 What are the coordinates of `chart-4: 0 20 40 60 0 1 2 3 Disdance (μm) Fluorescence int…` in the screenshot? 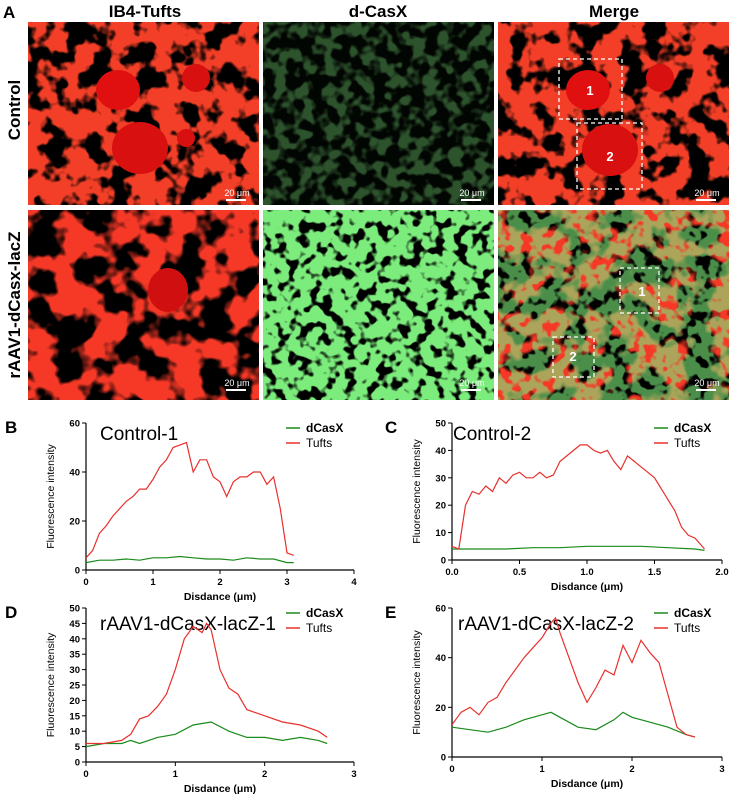 It's located at (568, 697).